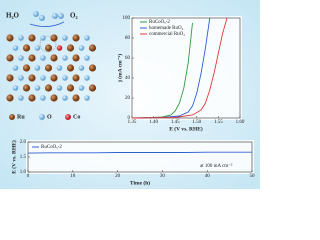 The width and height of the screenshot is (320, 240). Describe the element at coordinates (28, 176) in the screenshot. I see `x-tick-label: 0` at that location.